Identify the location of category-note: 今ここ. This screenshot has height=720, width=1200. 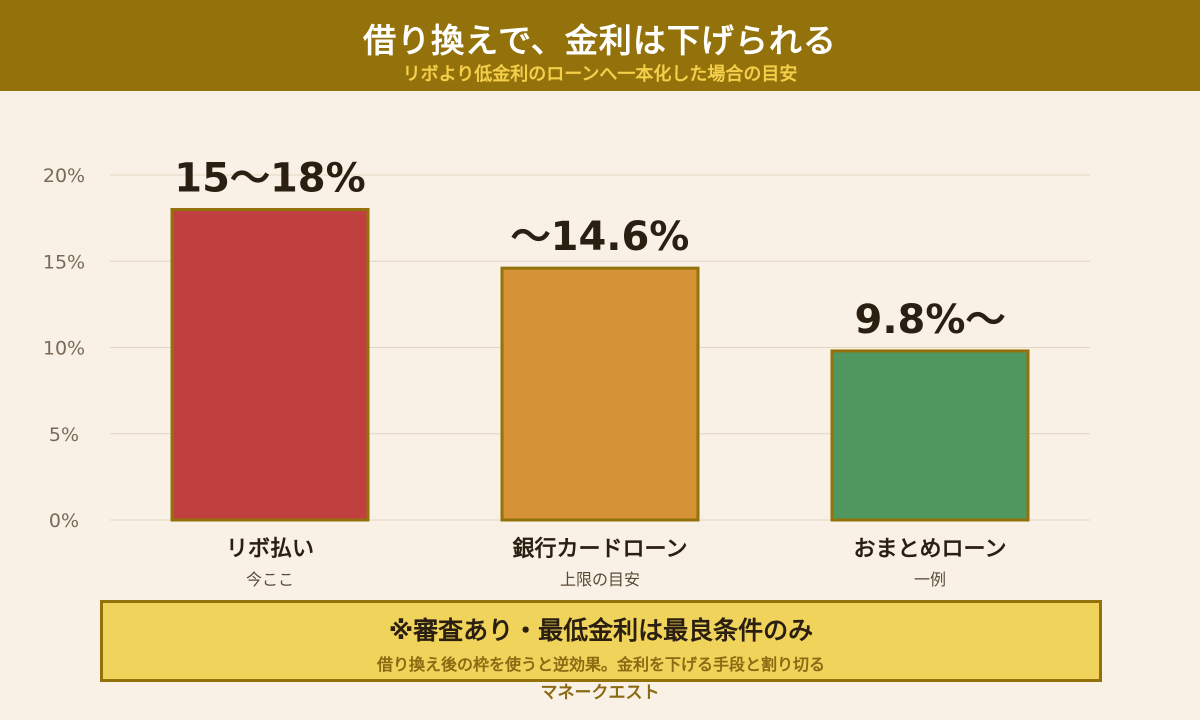
(270, 579).